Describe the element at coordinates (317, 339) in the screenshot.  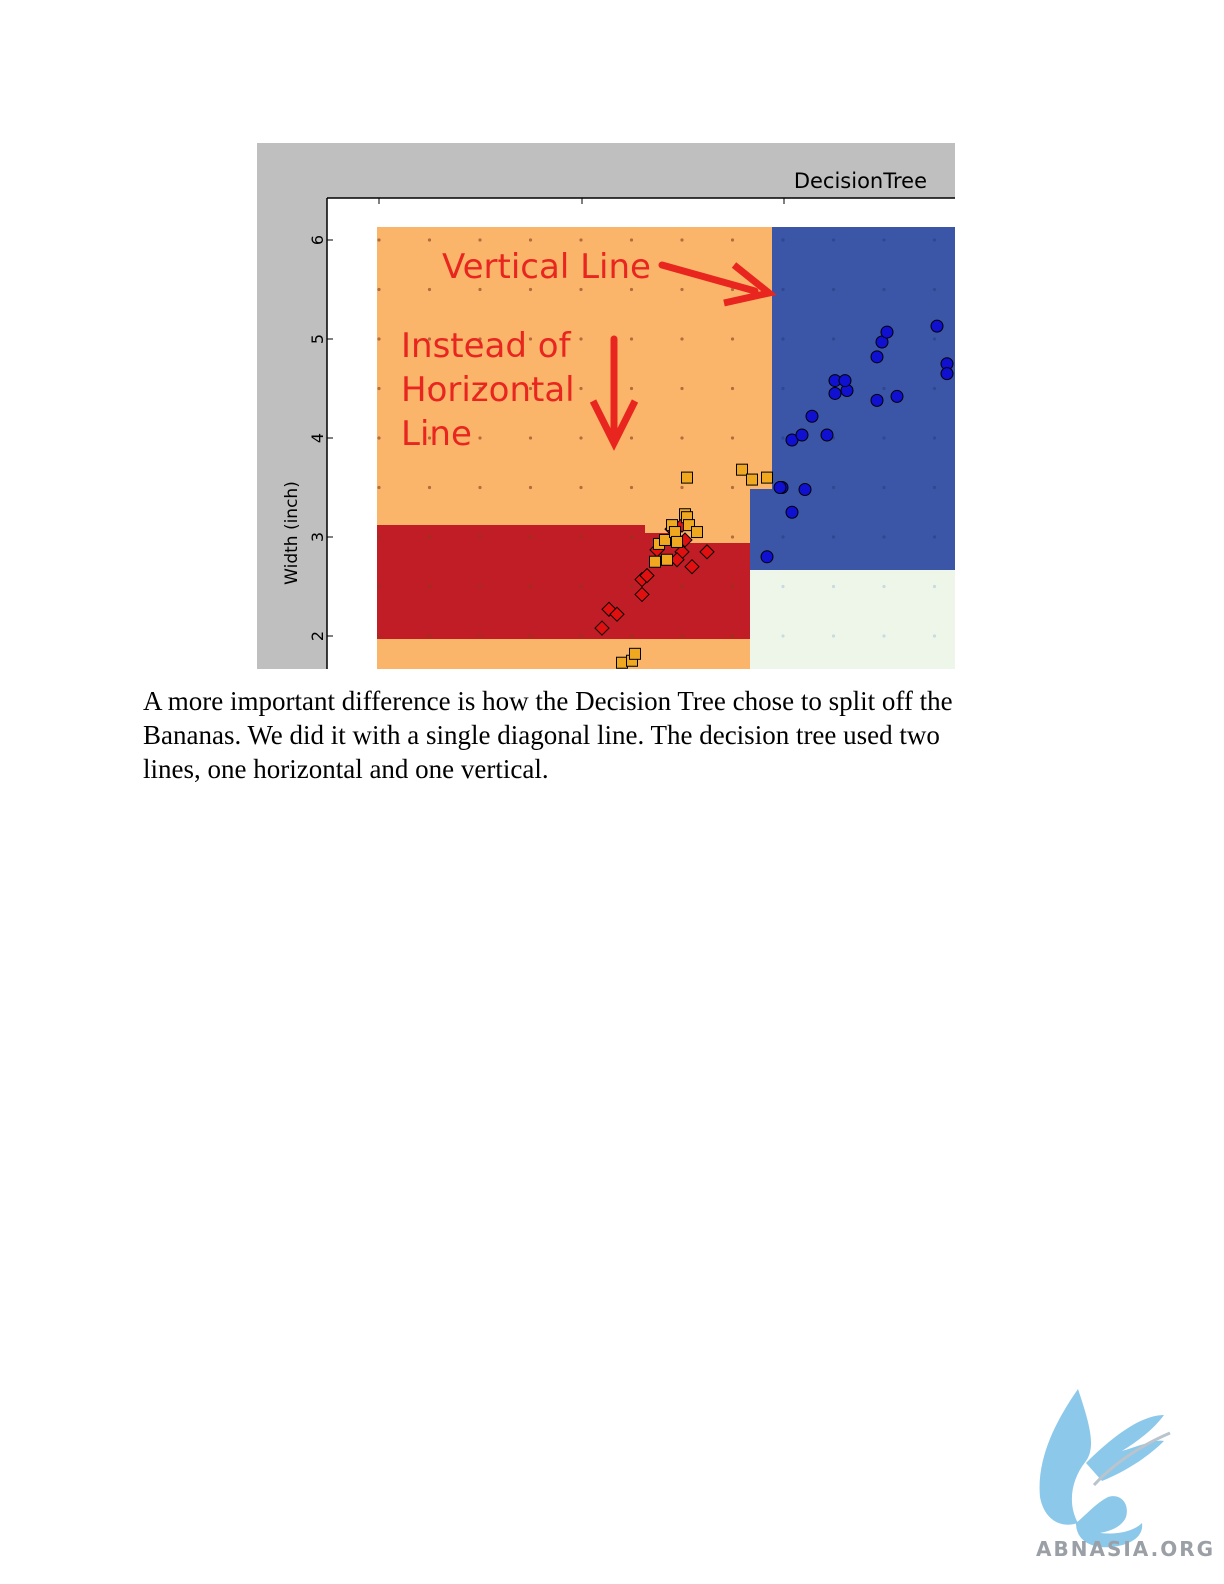
I see `y-tick-label: 5` at that location.